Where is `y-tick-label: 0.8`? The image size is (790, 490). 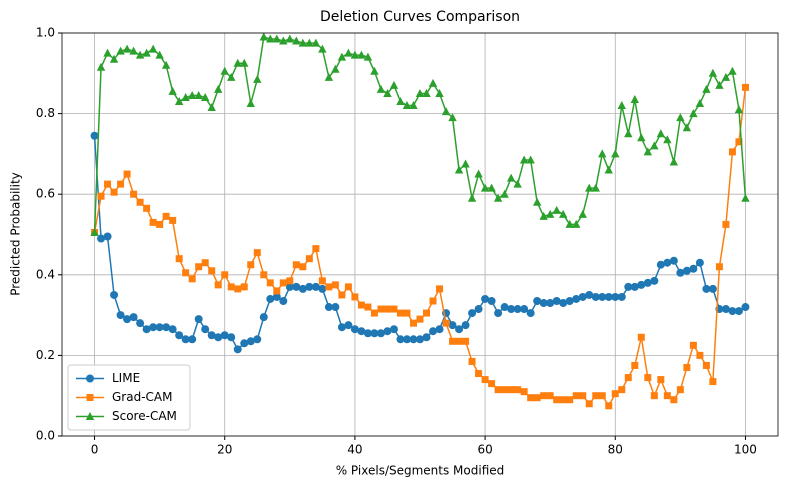
y-tick-label: 0.8 is located at coordinates (45, 113).